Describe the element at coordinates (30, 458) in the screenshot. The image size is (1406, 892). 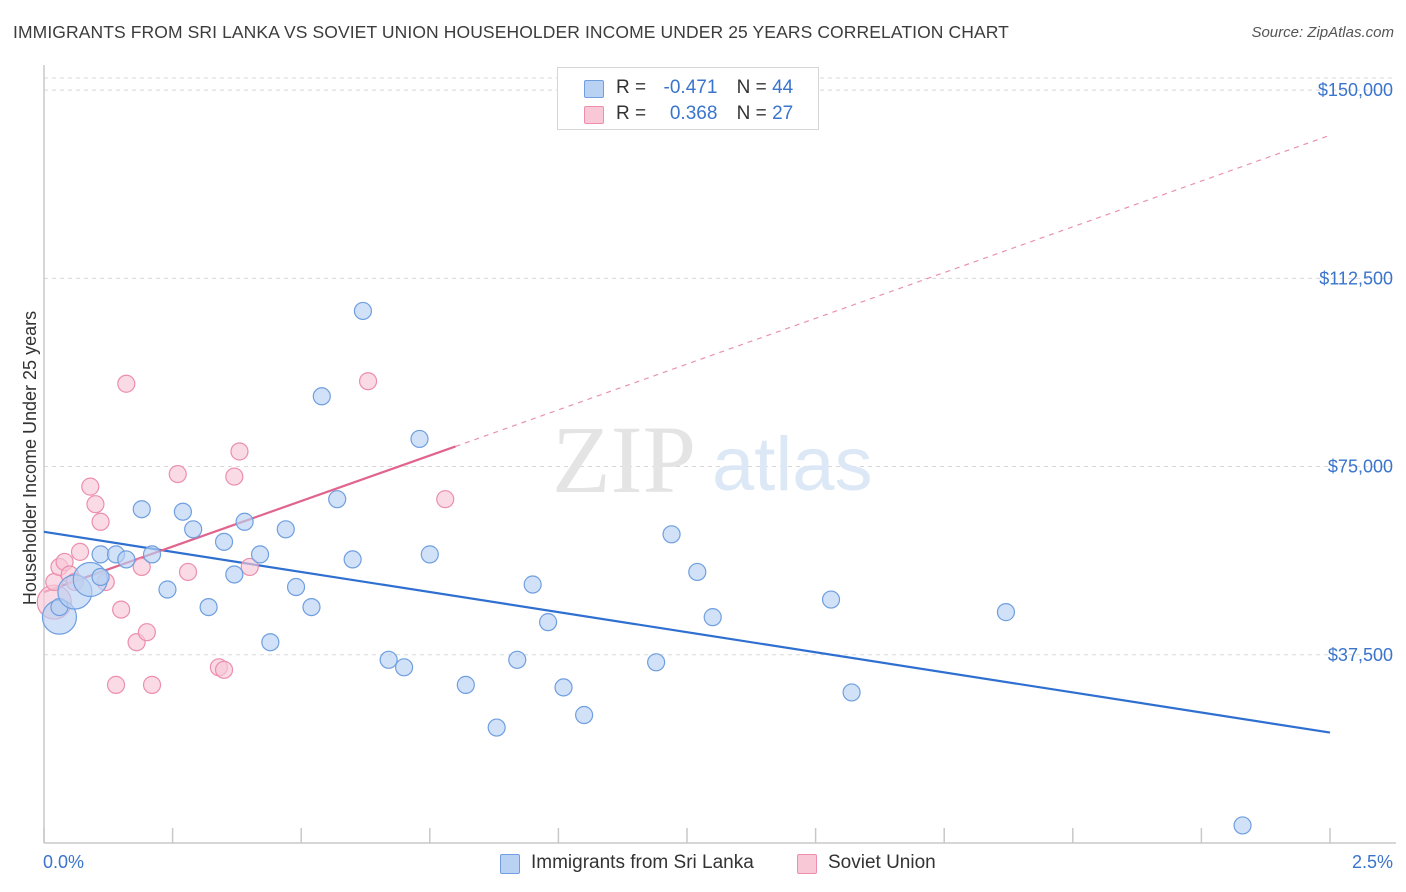
I see `y-axis-title: Householder Income Under 25 years` at that location.